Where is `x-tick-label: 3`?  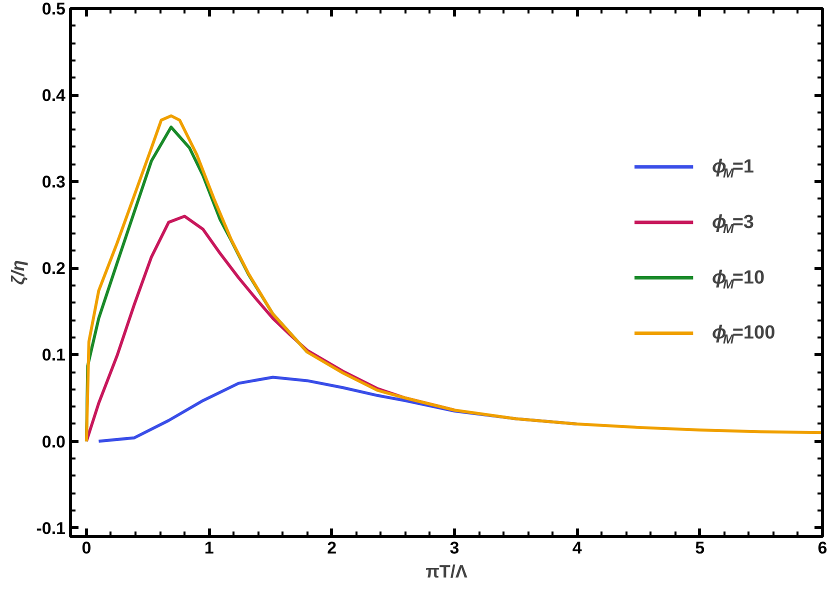
x-tick-label: 3 is located at coordinates (455, 548).